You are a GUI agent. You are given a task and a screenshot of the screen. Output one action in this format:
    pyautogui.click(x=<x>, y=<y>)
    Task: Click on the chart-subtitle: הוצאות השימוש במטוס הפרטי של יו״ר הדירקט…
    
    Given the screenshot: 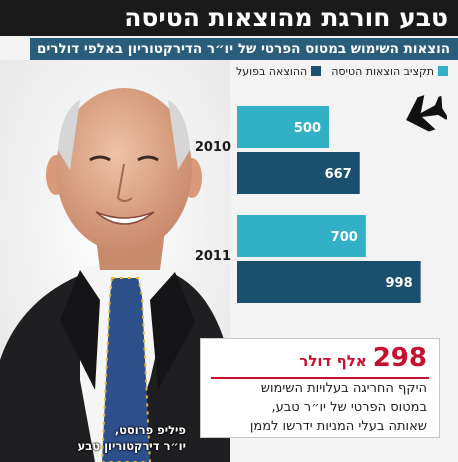 What is the action you would take?
    pyautogui.click(x=244, y=49)
    